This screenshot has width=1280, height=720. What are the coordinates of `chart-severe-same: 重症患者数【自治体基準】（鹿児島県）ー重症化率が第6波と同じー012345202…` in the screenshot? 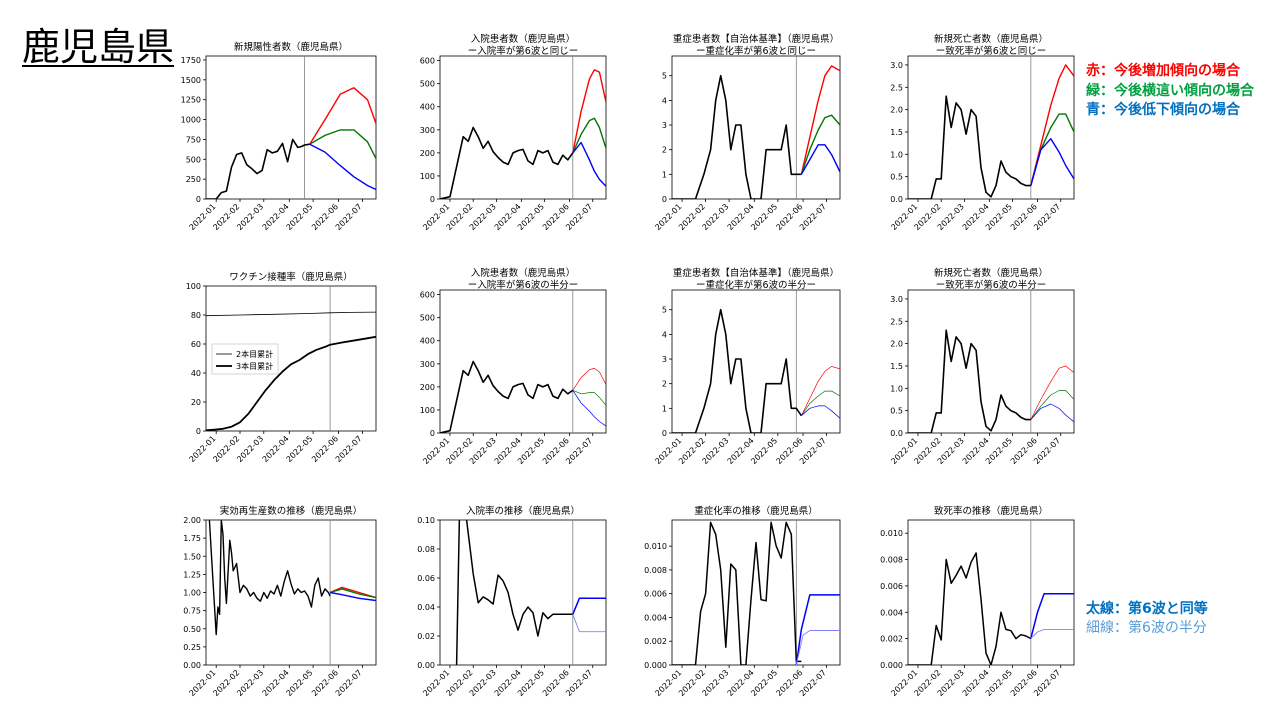 It's located at (747, 132).